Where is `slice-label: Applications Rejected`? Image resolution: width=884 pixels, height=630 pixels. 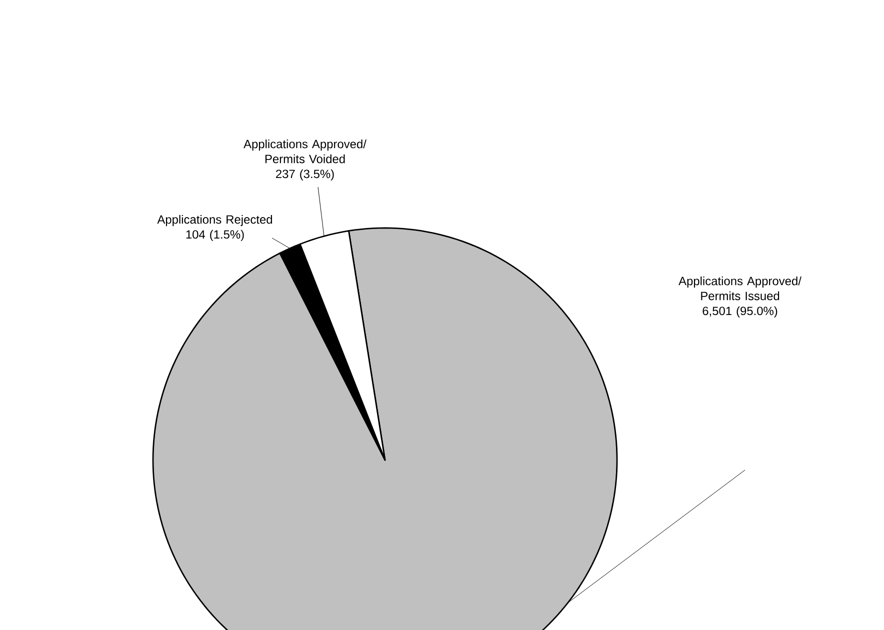 slice-label: Applications Rejected is located at coordinates (214, 220).